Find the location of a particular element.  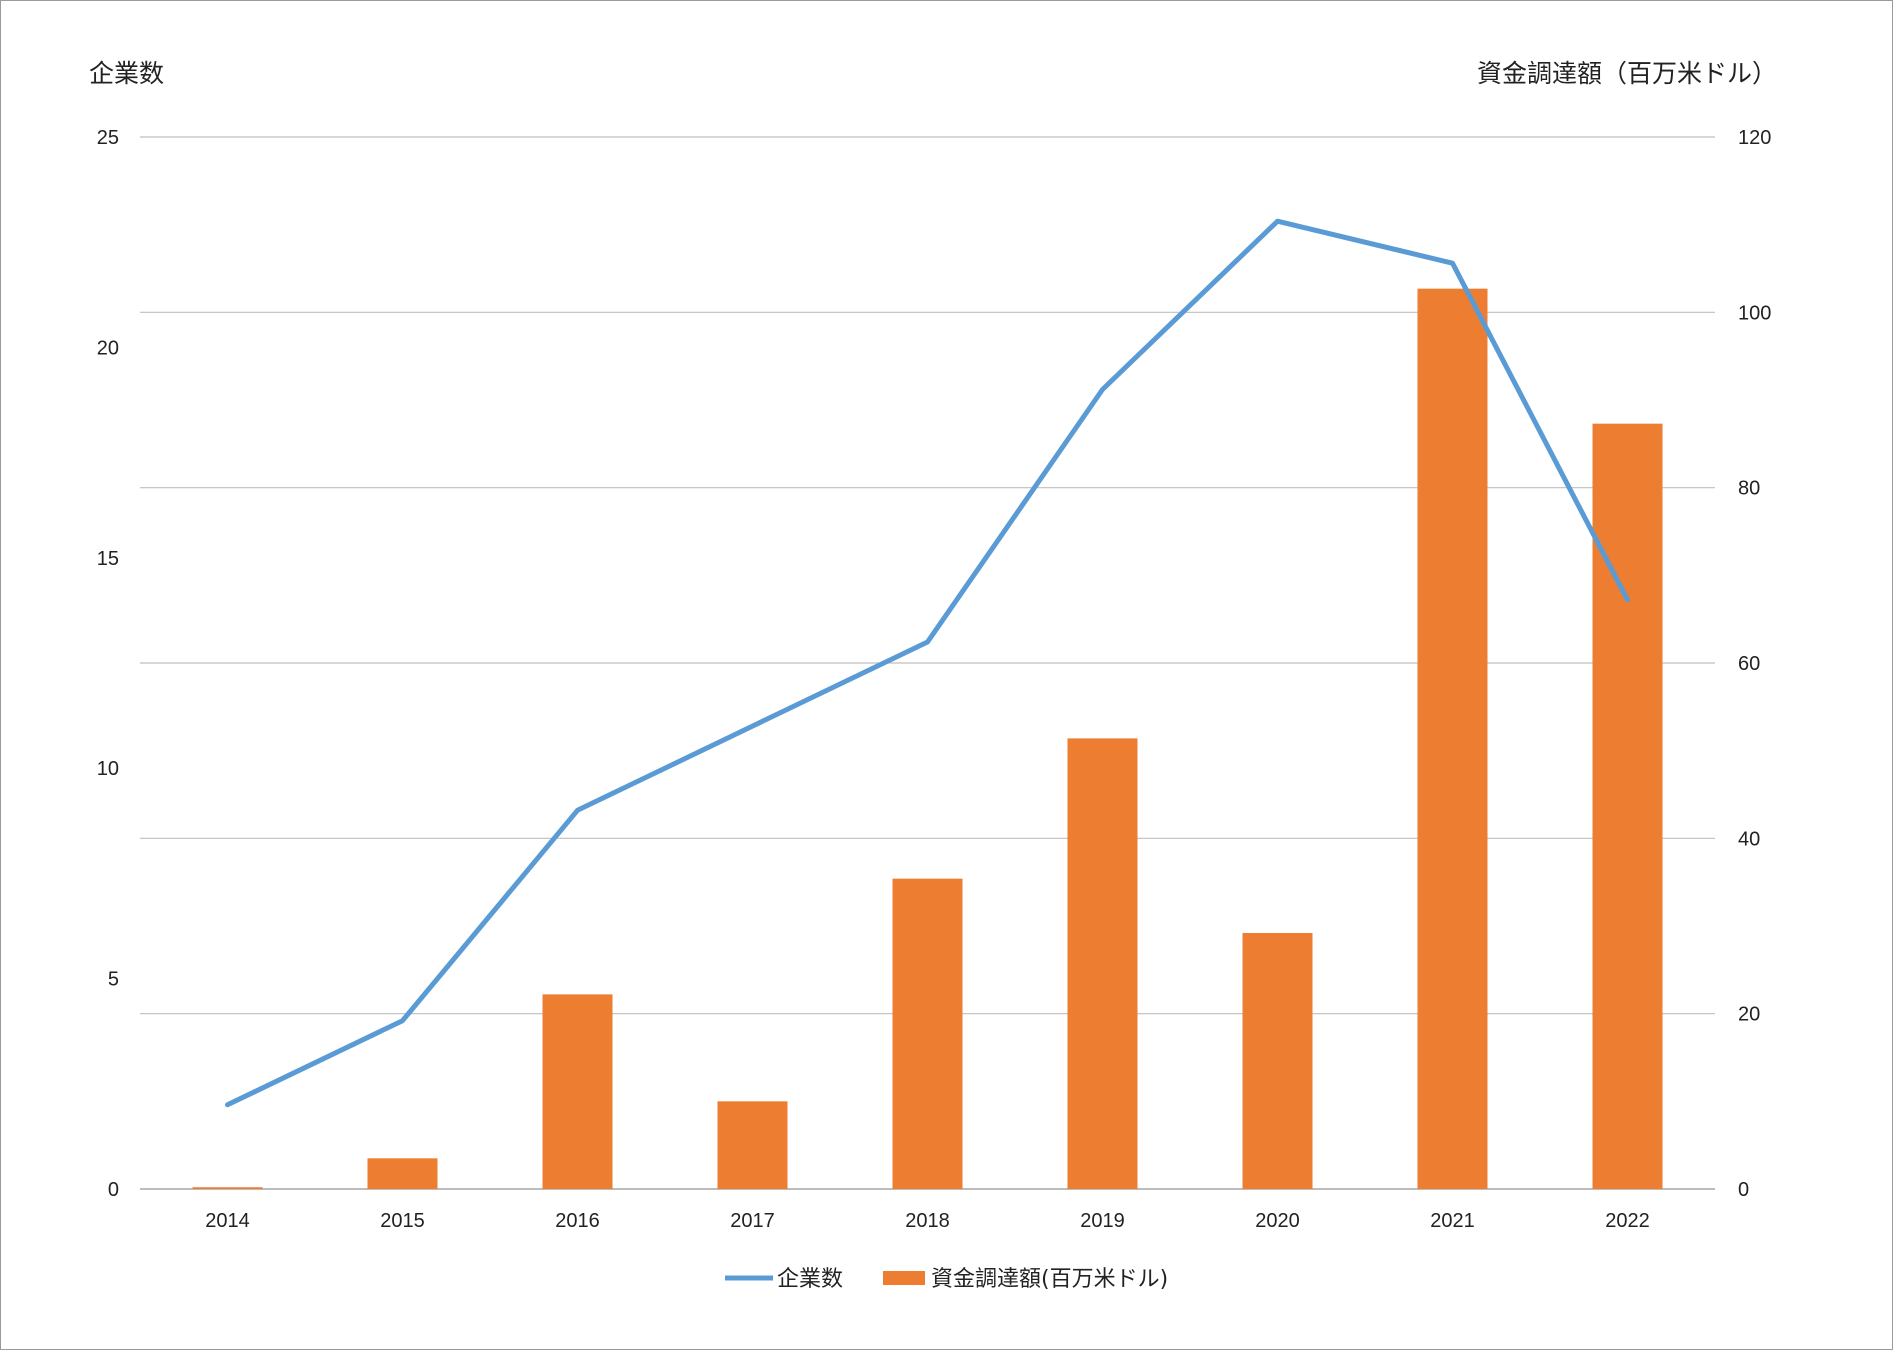

x-tick-label: 2018 is located at coordinates (927, 1221).